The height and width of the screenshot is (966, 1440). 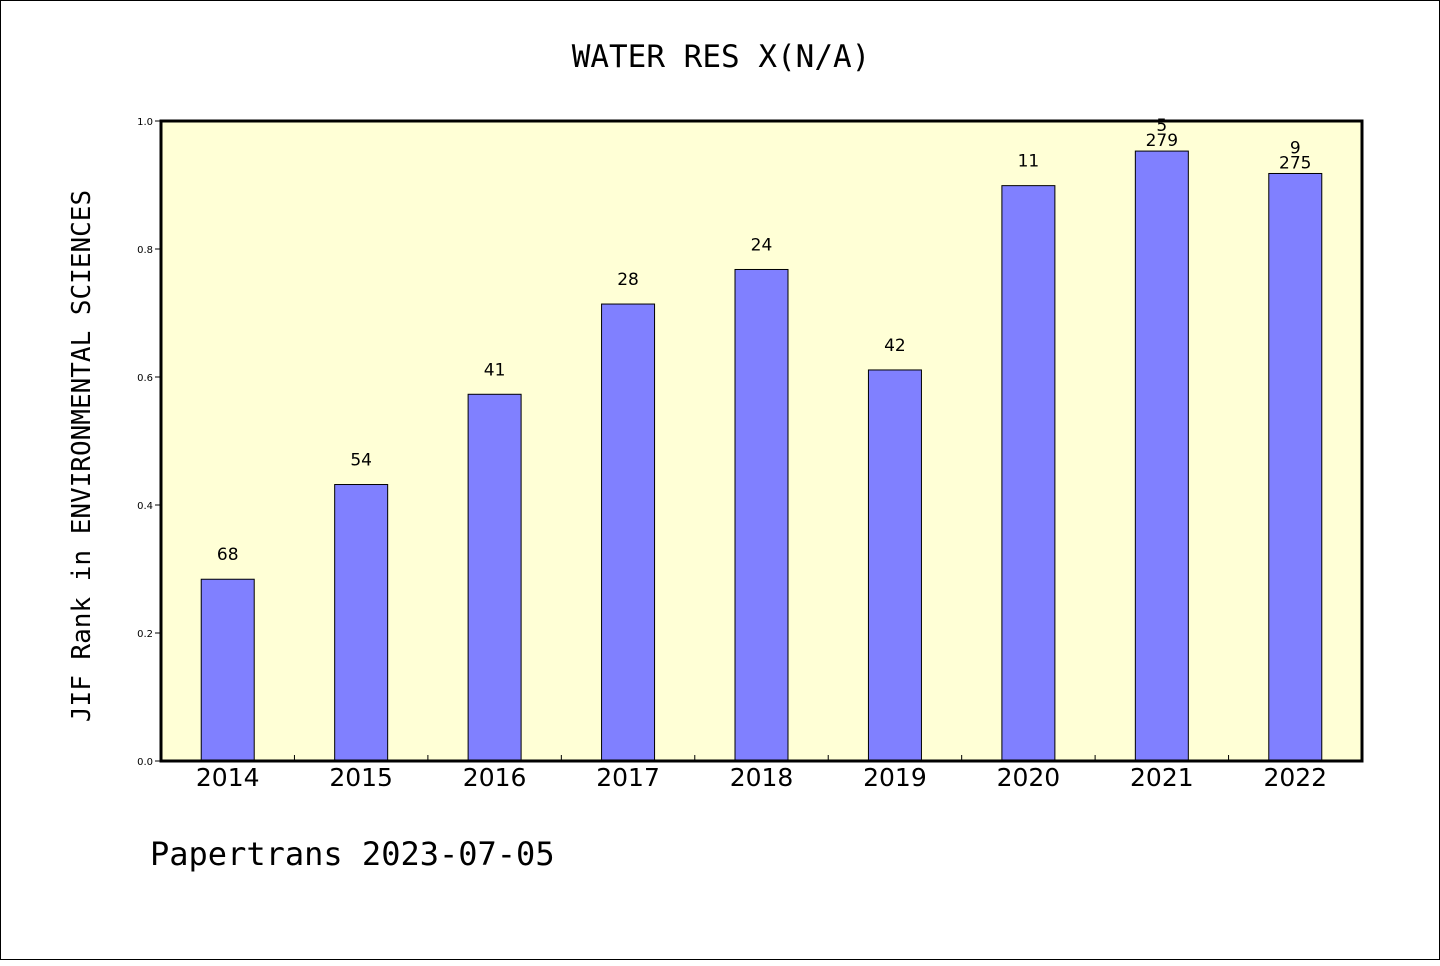 What do you see at coordinates (894, 565) in the screenshot?
I see `bar-2019` at bounding box center [894, 565].